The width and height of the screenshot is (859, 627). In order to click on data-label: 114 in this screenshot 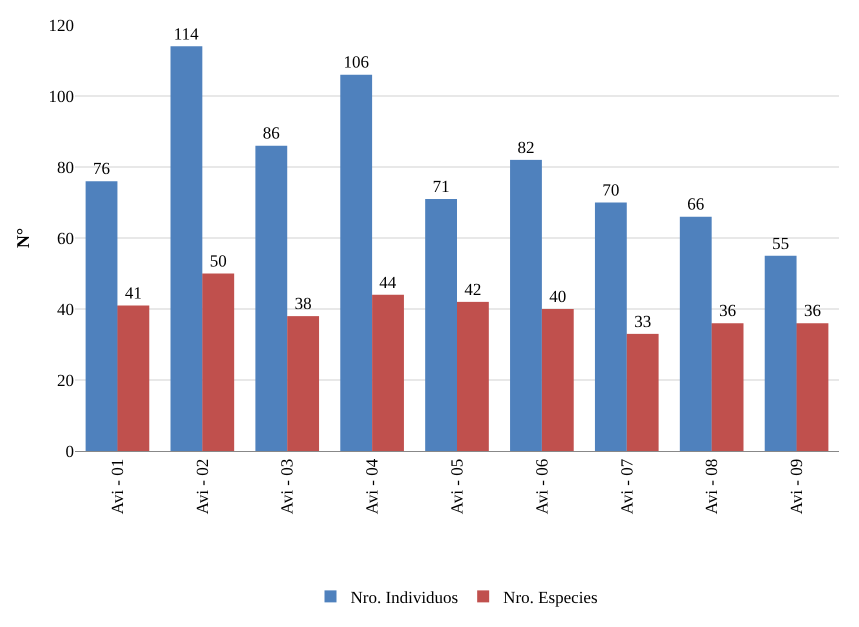, I will do `click(187, 34)`.